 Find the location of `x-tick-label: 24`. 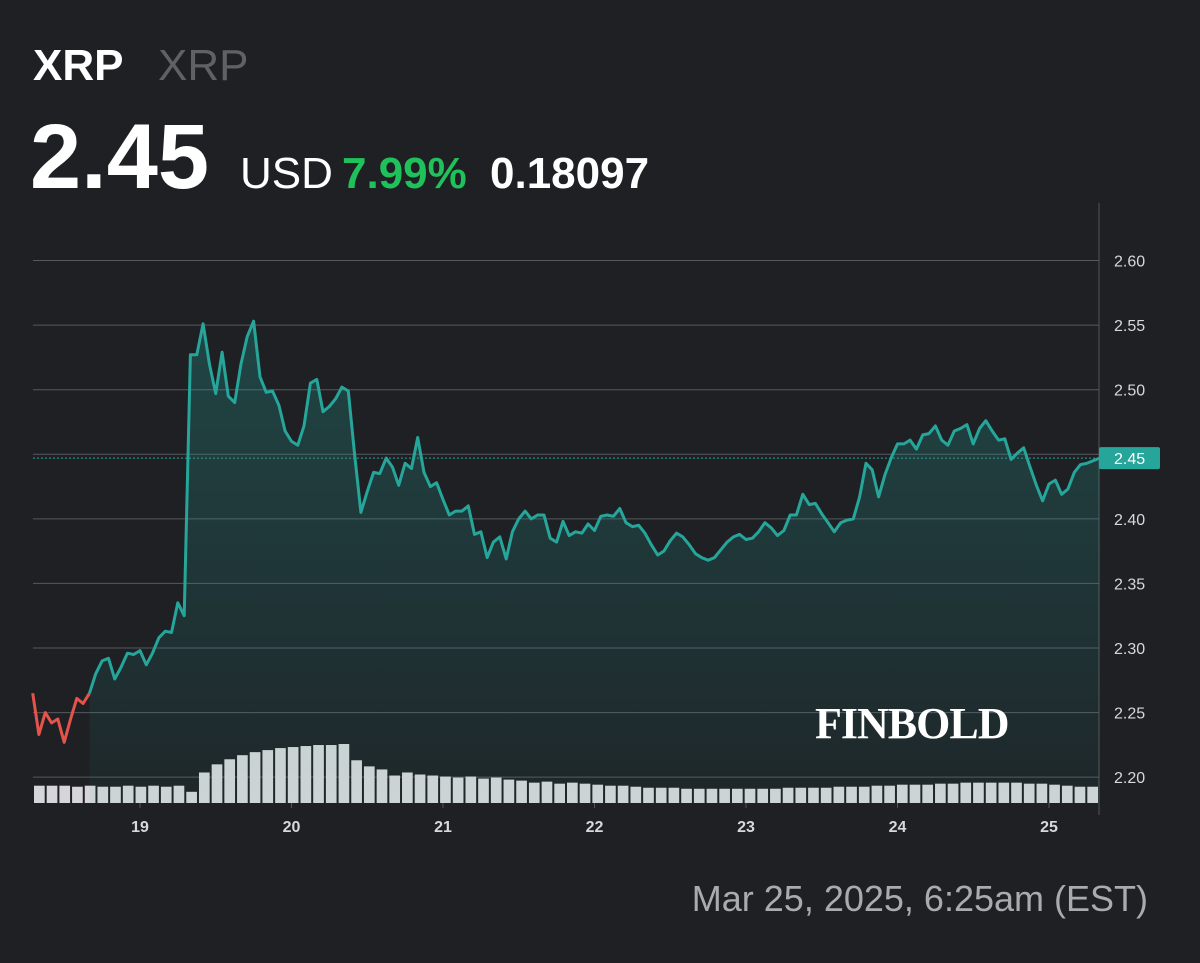

x-tick-label: 24 is located at coordinates (898, 827).